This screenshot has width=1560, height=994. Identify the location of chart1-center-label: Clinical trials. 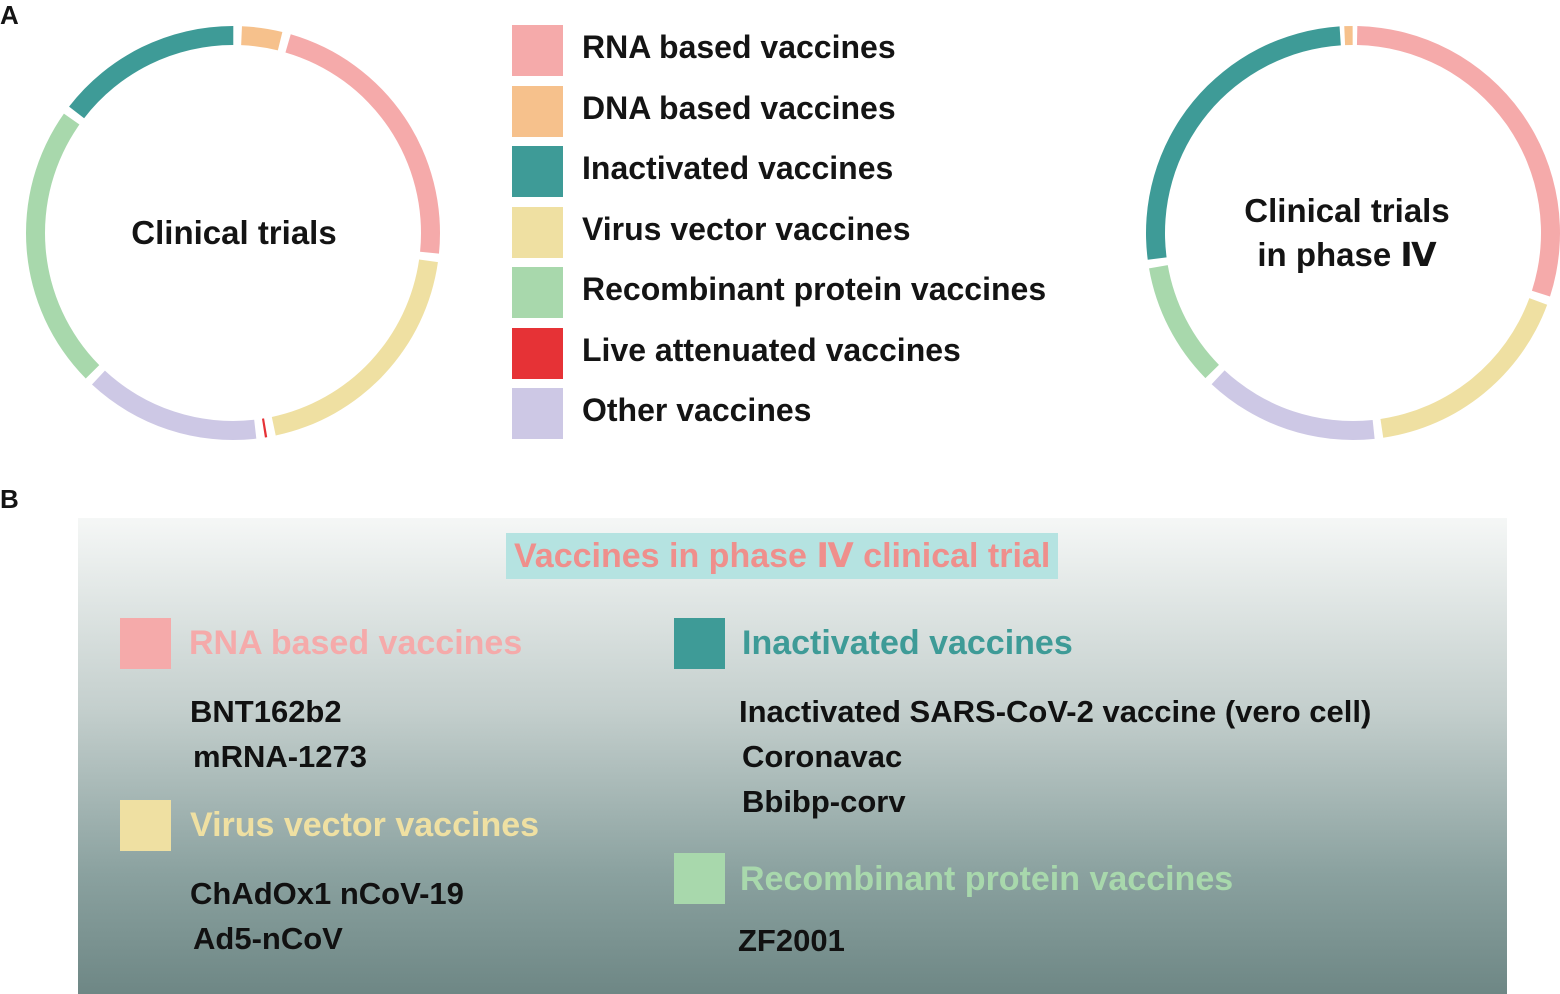
(234, 232).